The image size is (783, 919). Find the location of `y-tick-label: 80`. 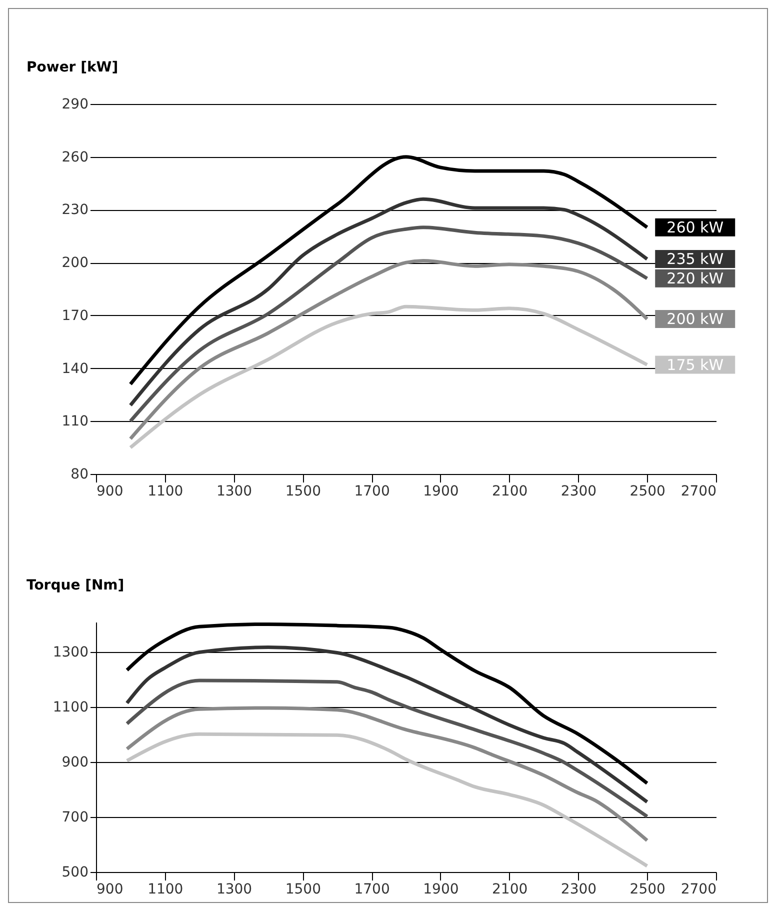

y-tick-label: 80 is located at coordinates (79, 474).